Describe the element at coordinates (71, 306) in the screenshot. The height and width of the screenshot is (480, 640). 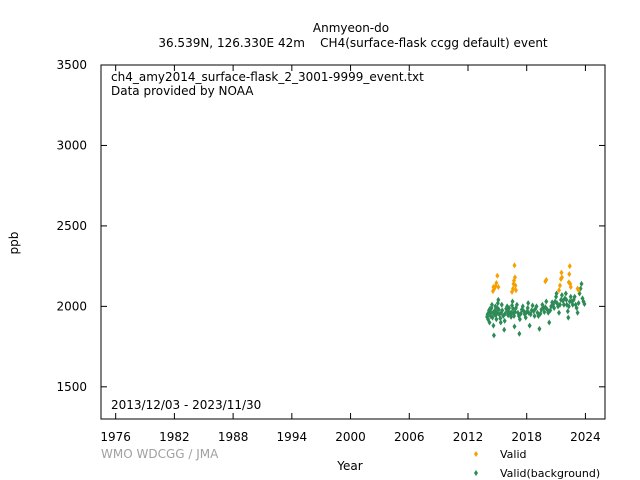
I see `y-tick-label: 2000` at that location.